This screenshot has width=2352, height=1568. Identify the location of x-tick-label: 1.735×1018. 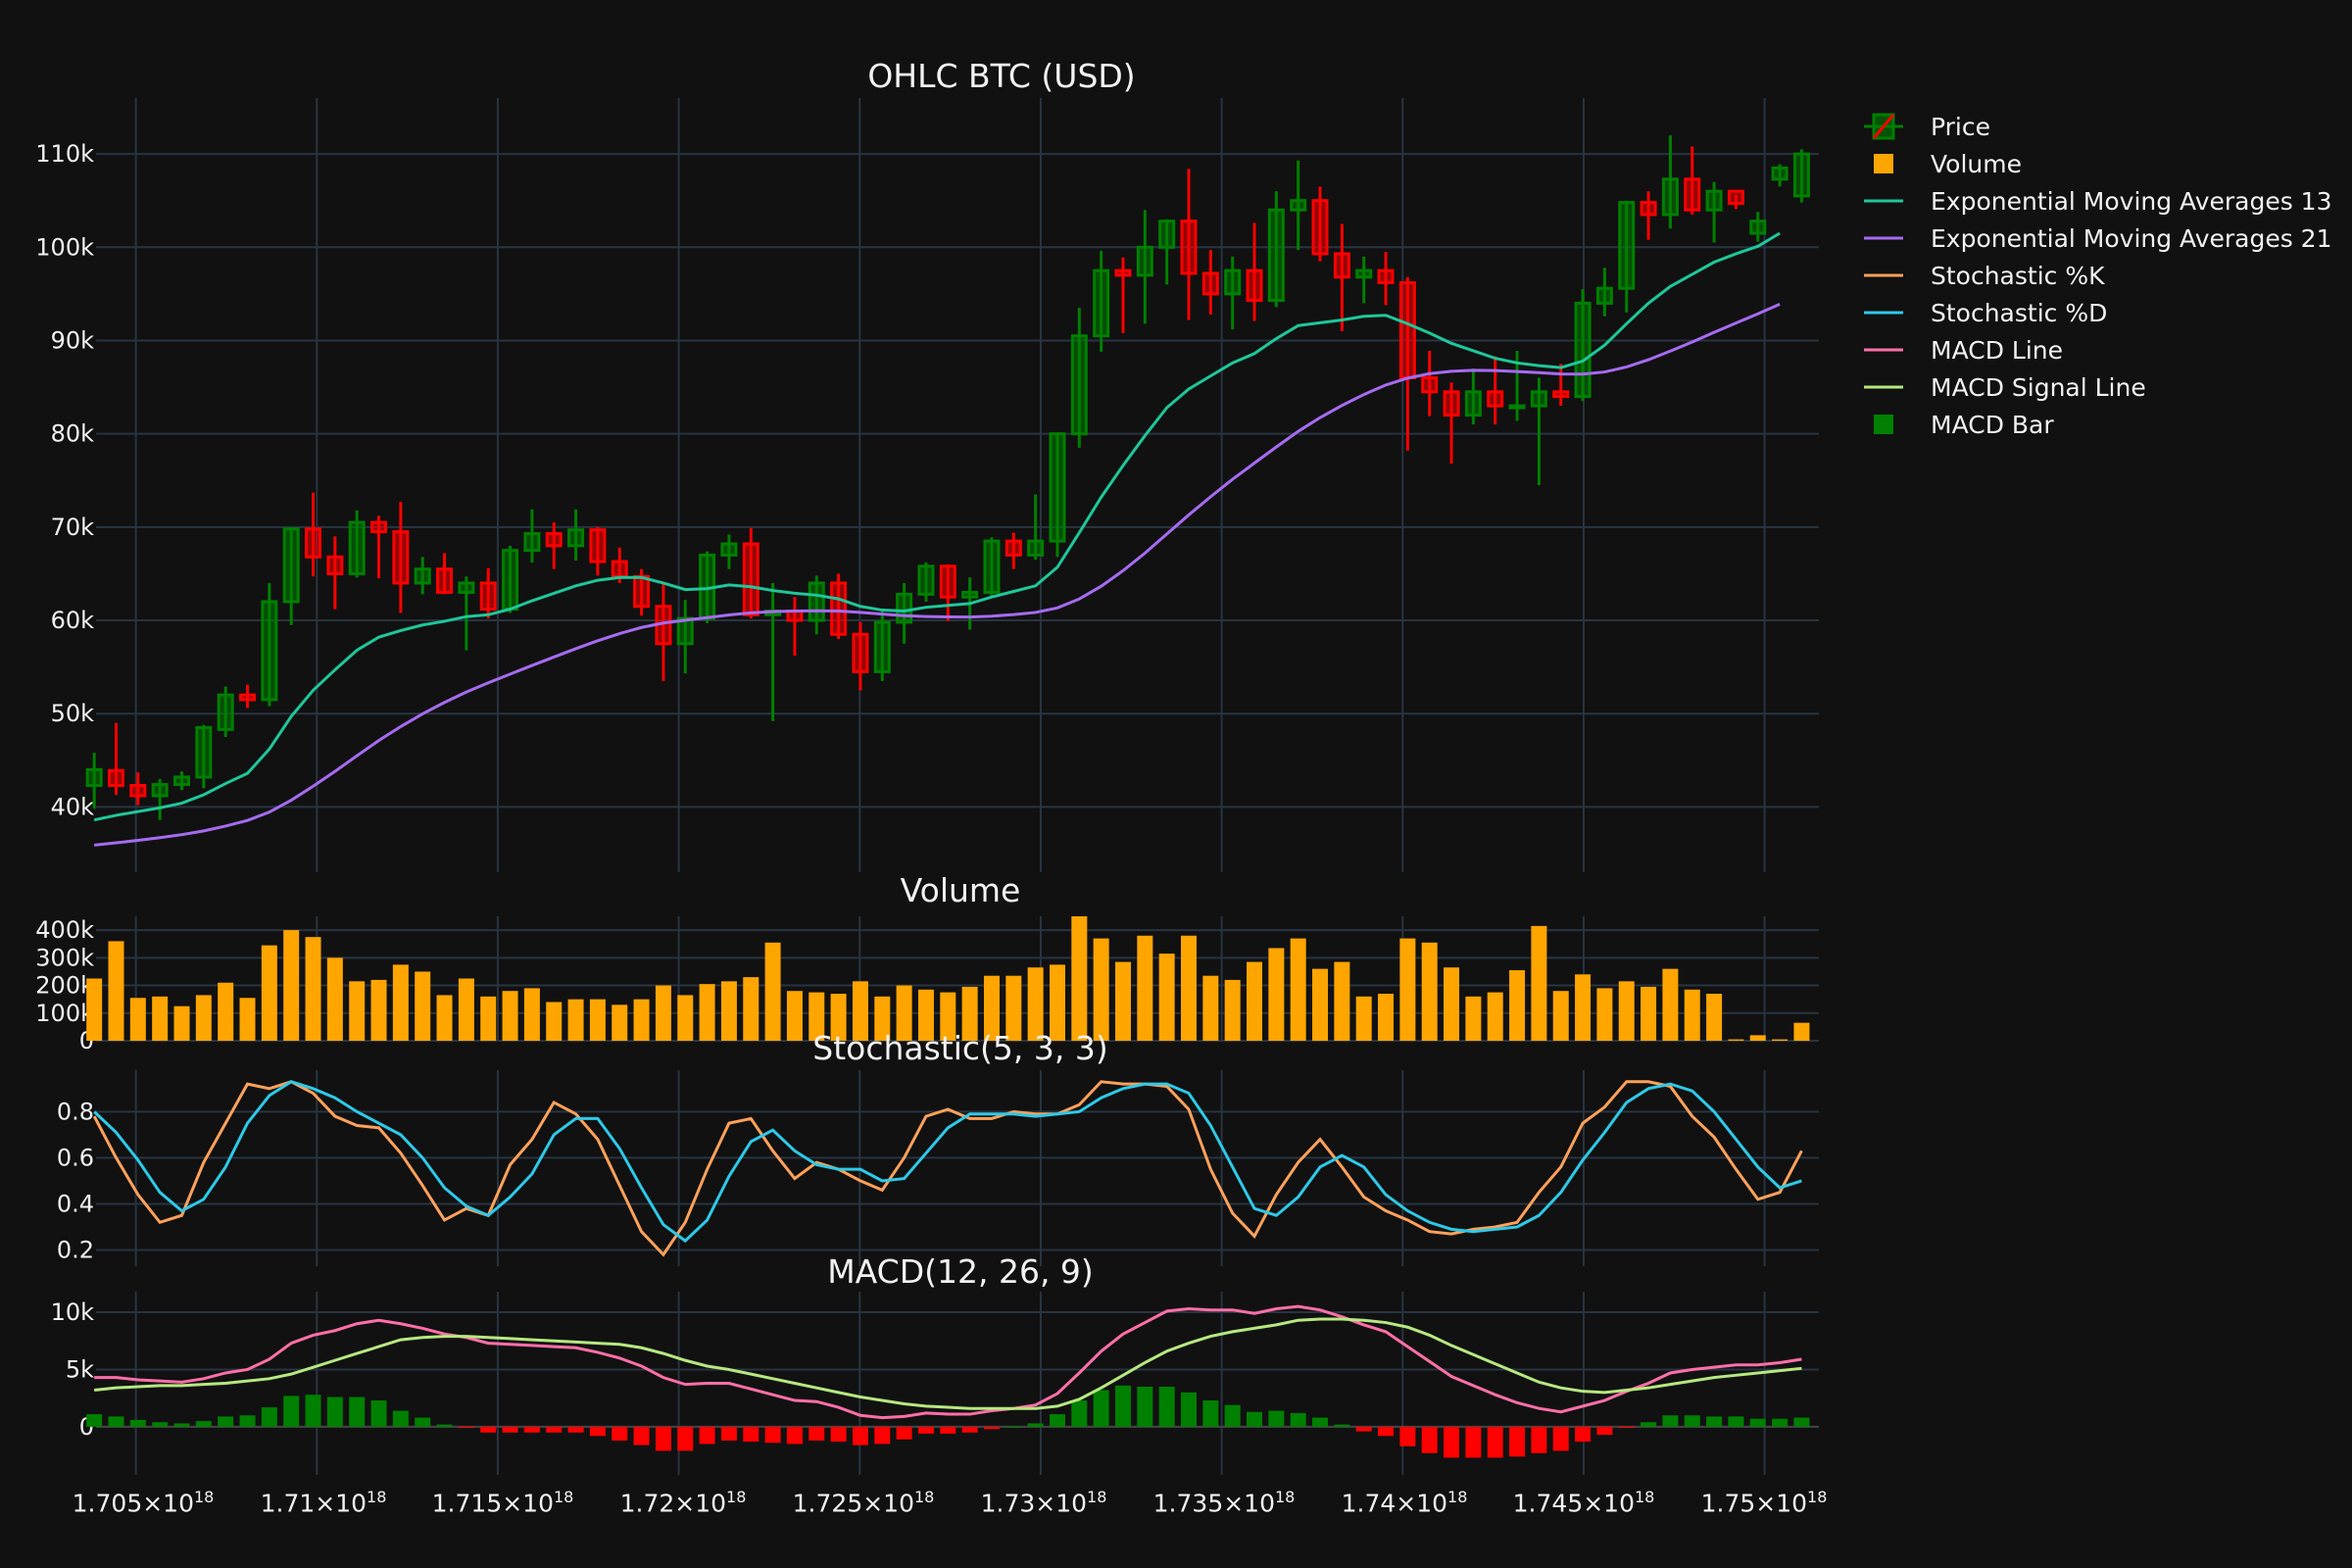
(1224, 1503).